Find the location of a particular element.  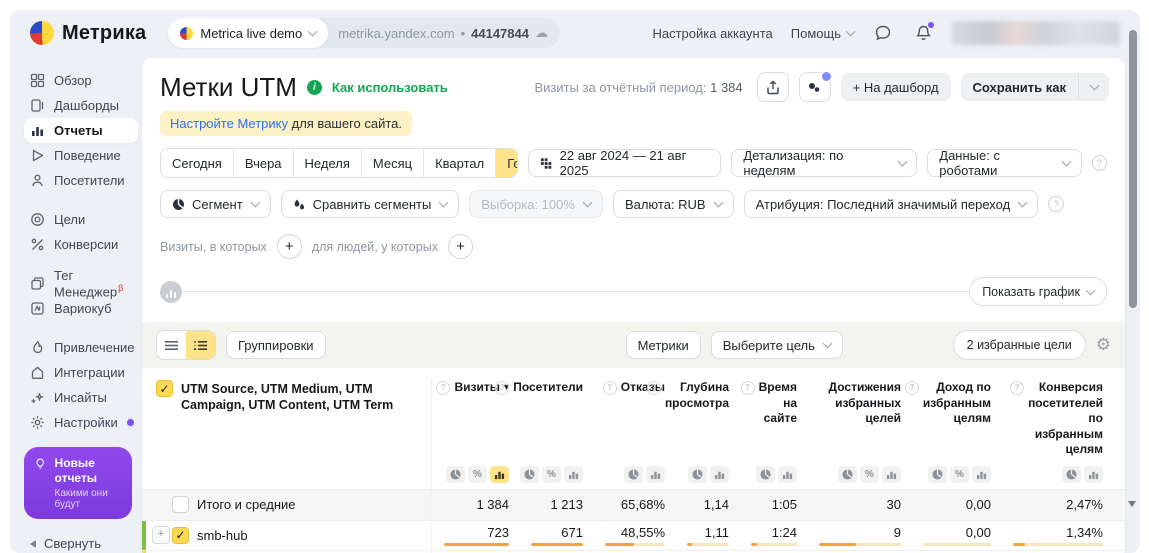

column-header-revenue: ? Доход по избранным целям % is located at coordinates (952, 433).